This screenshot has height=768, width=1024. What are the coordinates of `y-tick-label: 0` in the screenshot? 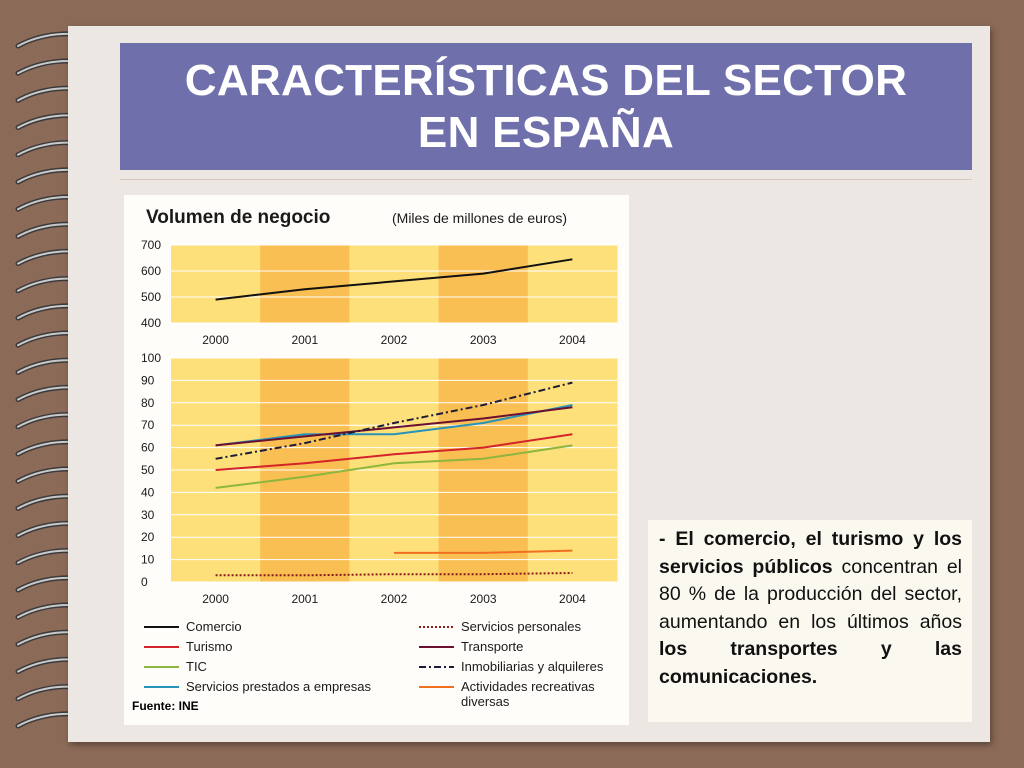 It's located at (144, 582).